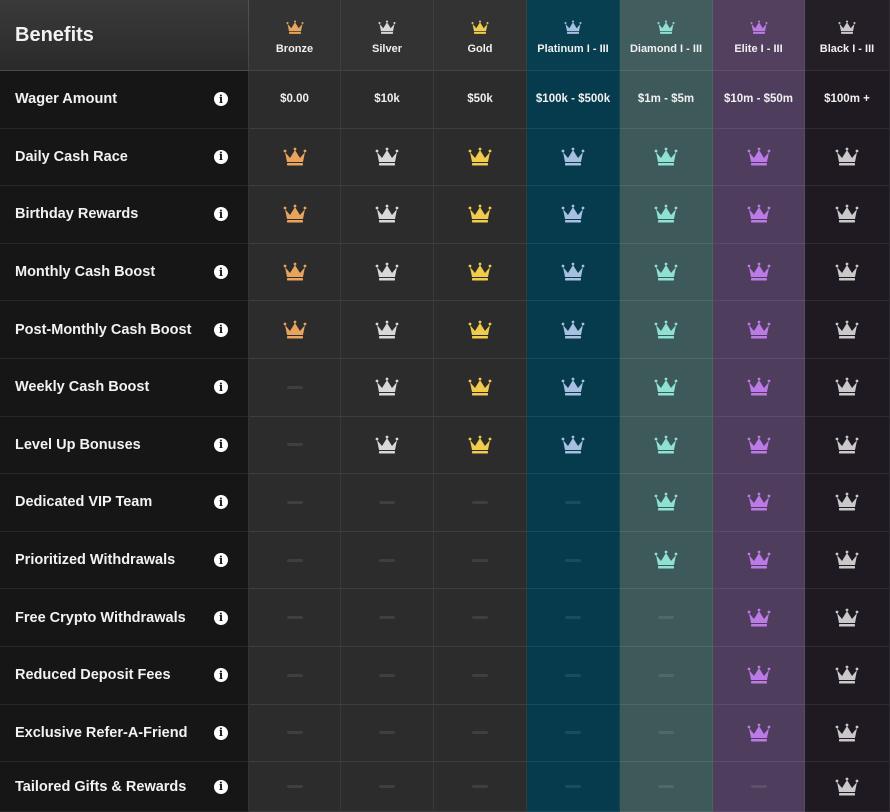  I want to click on wager-value: $1m - $5m, so click(666, 99).